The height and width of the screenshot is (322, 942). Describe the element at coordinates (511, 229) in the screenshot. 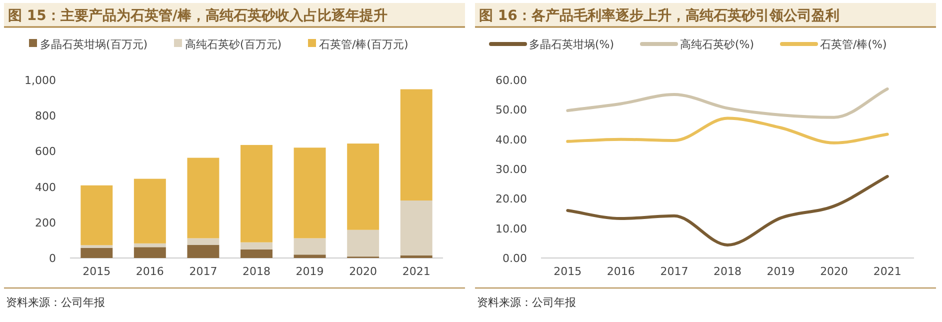

I see `y-tick-label: 10.00` at that location.